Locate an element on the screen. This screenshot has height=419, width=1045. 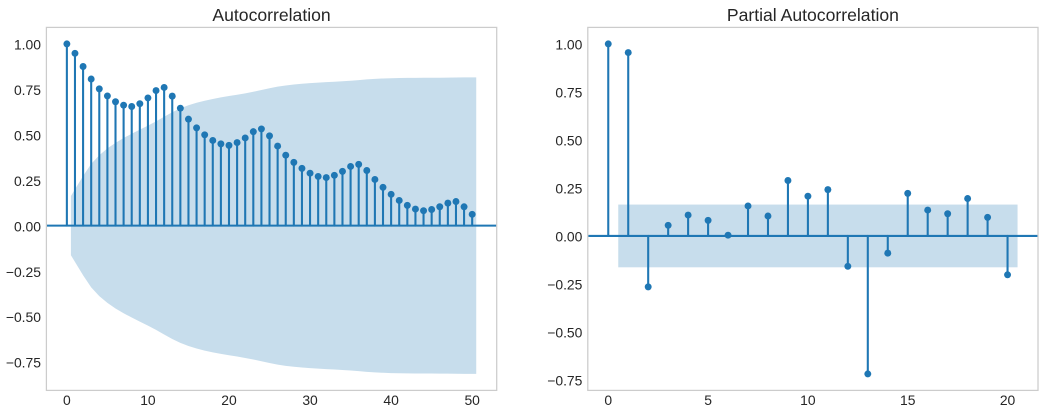
svg-text: Partial Autocorrelation is located at coordinates (813, 15).